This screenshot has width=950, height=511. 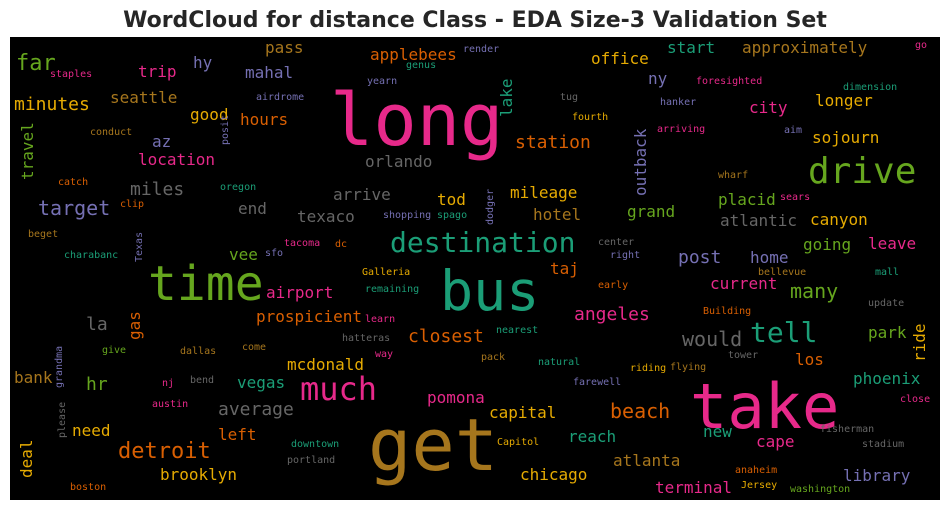 What do you see at coordinates (111, 132) in the screenshot?
I see `word: conduct` at bounding box center [111, 132].